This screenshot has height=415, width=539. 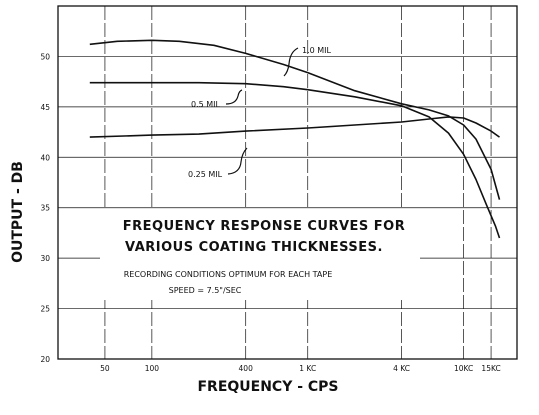 What do you see at coordinates (237, 161) in the screenshot?
I see `series-label-0-25-mil-leader` at bounding box center [237, 161].